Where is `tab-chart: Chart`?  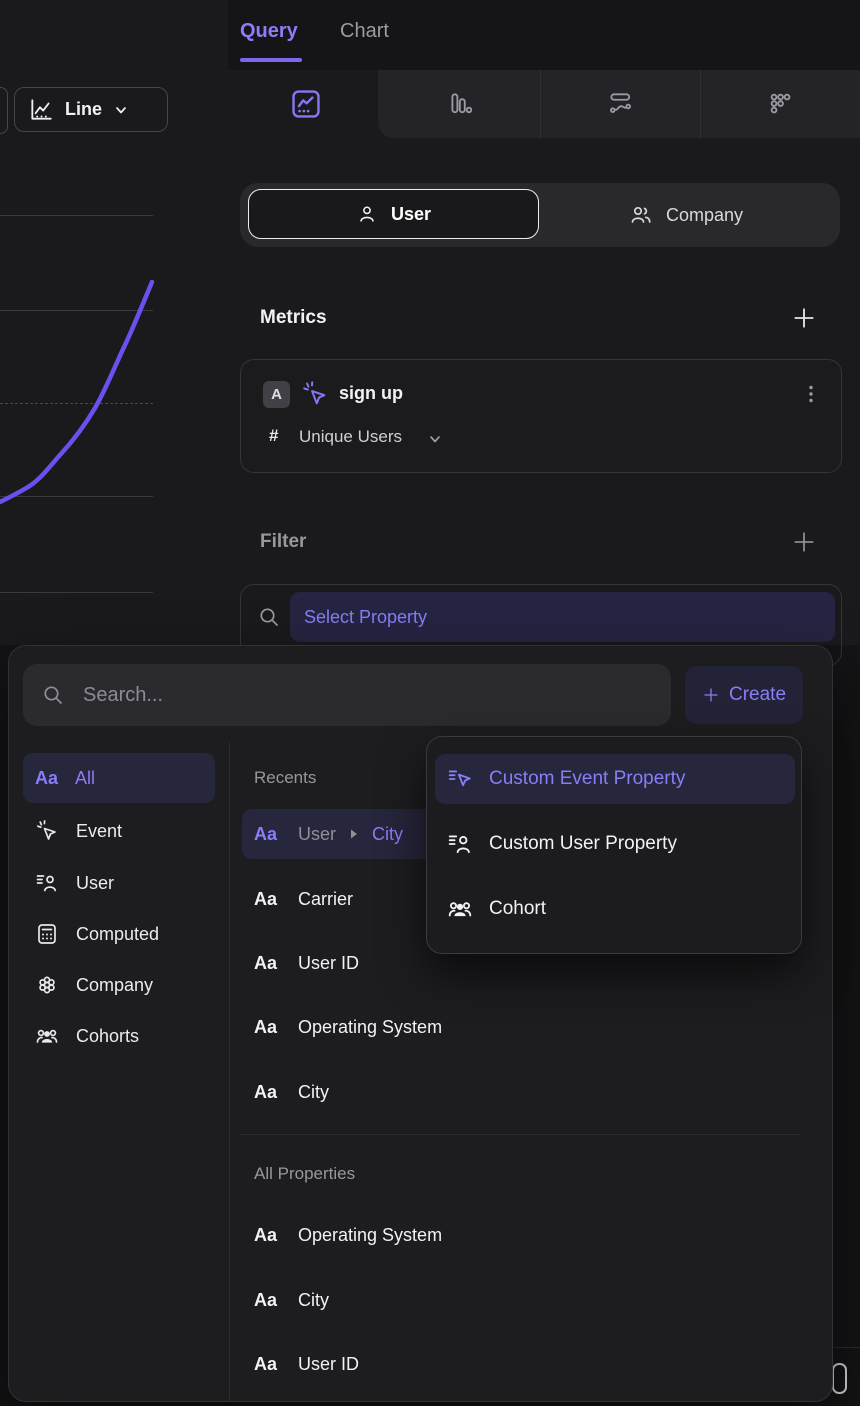 tab-chart: Chart is located at coordinates (364, 31).